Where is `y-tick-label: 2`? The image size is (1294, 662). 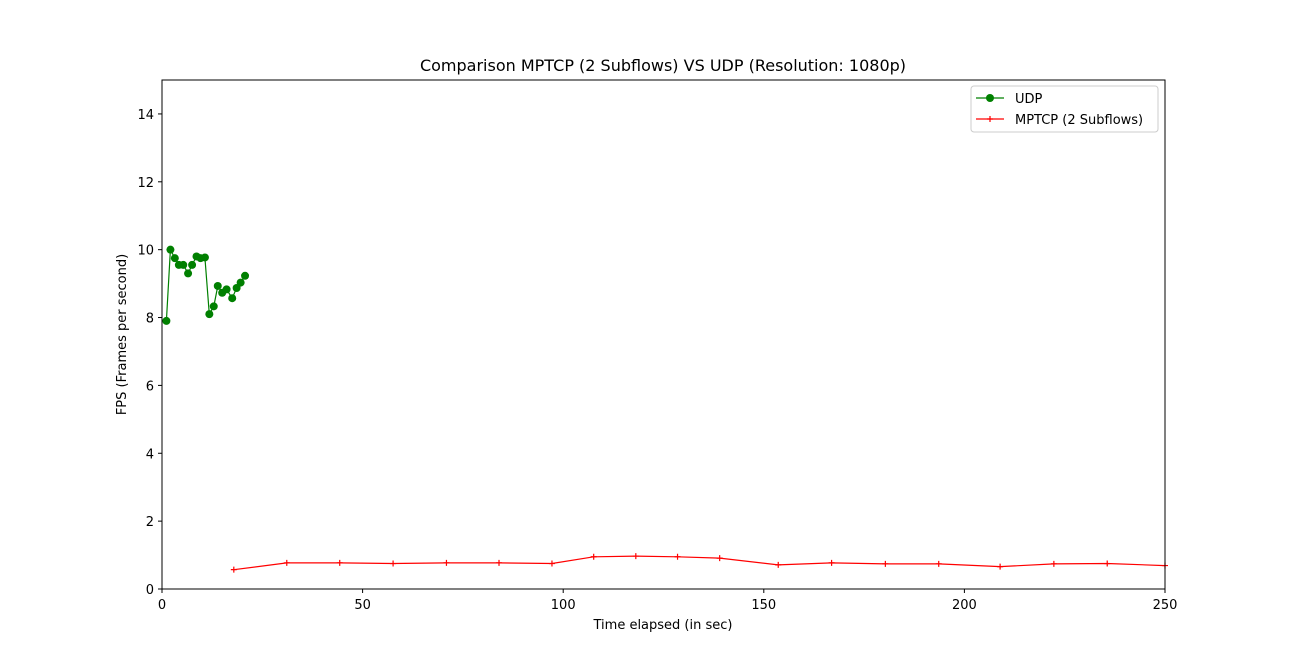 y-tick-label: 2 is located at coordinates (150, 522).